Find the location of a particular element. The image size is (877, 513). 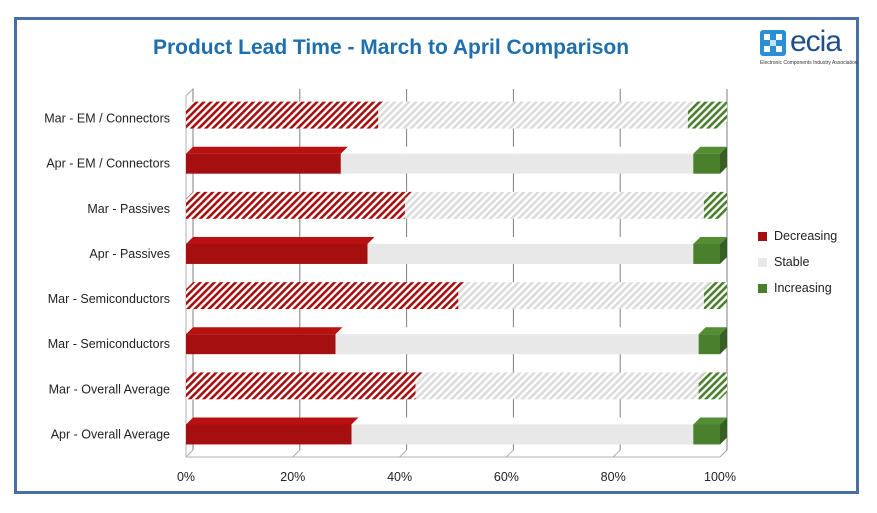

legend: Decreasing Stable Increasing is located at coordinates (797, 262).